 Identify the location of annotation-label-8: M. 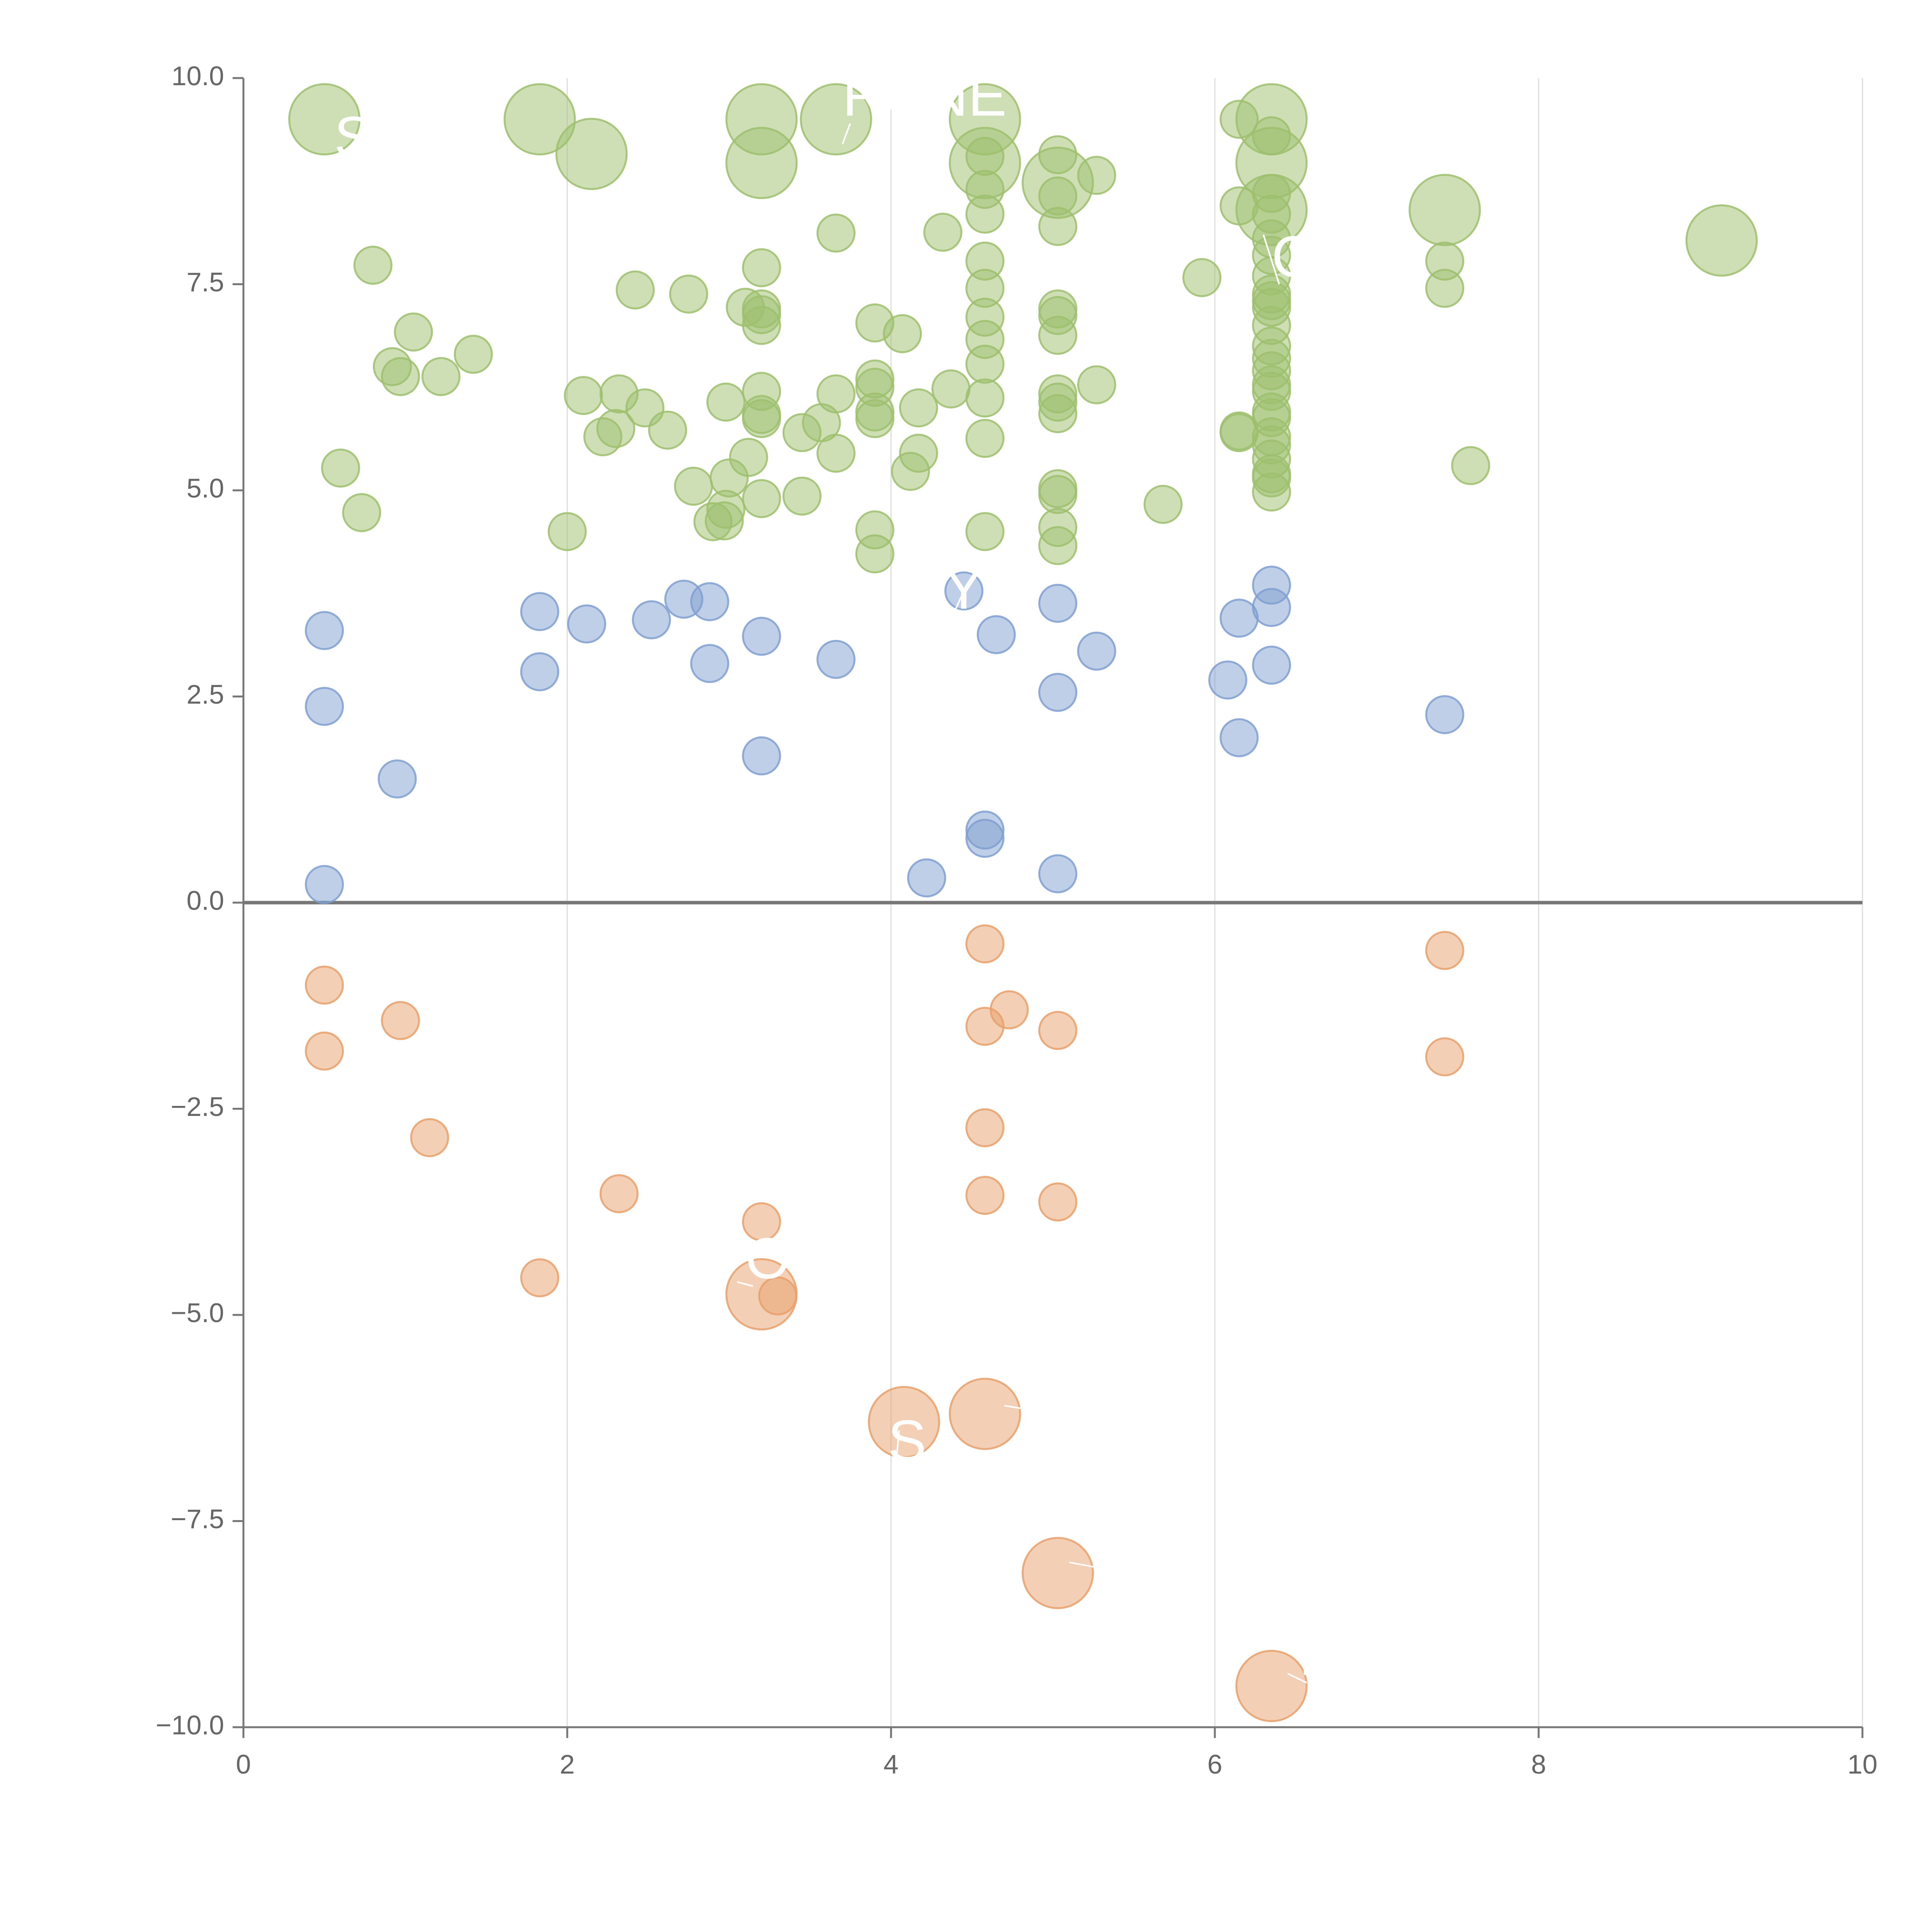
(1323, 1655).